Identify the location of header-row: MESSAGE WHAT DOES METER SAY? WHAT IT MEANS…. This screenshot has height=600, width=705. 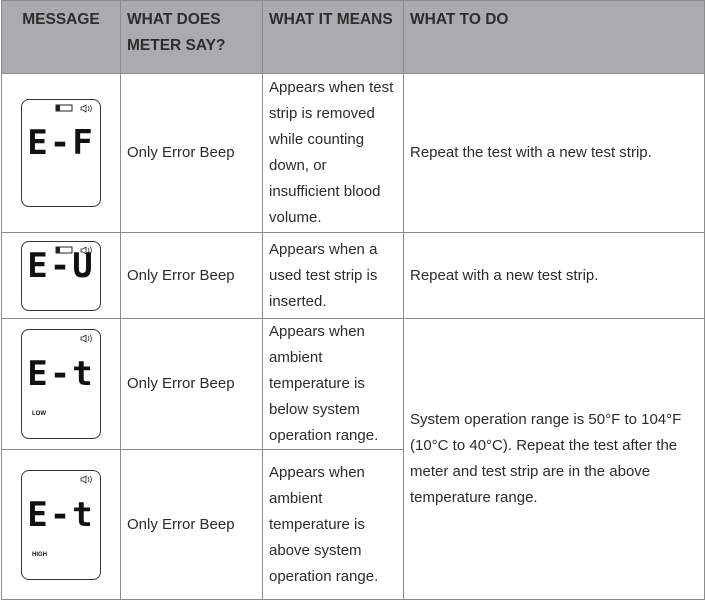
(353, 37).